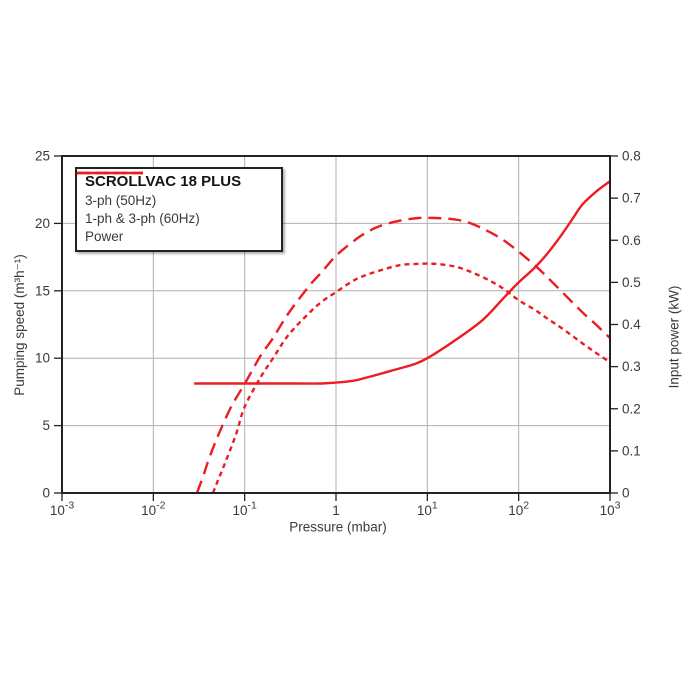 The width and height of the screenshot is (700, 700). What do you see at coordinates (631, 366) in the screenshot?
I see `y-right-tick-label: 0.3` at bounding box center [631, 366].